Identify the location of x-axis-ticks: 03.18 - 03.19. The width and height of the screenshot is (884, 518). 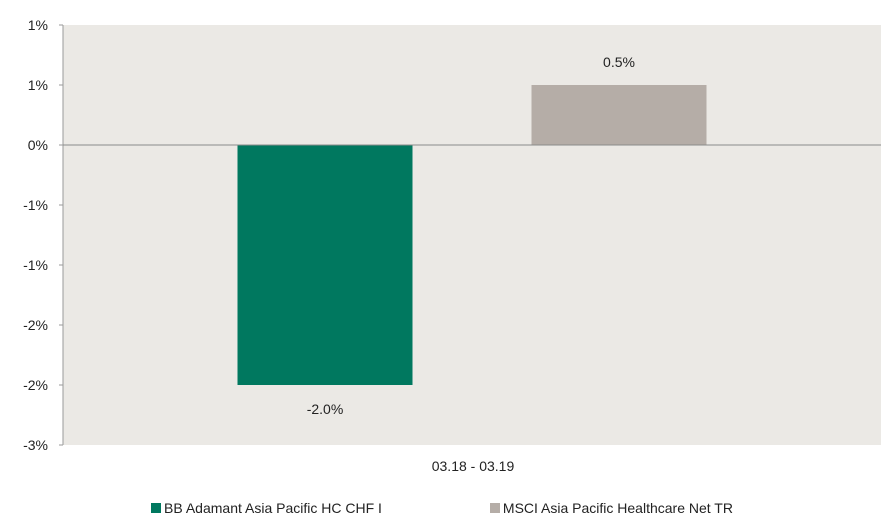
(473, 466).